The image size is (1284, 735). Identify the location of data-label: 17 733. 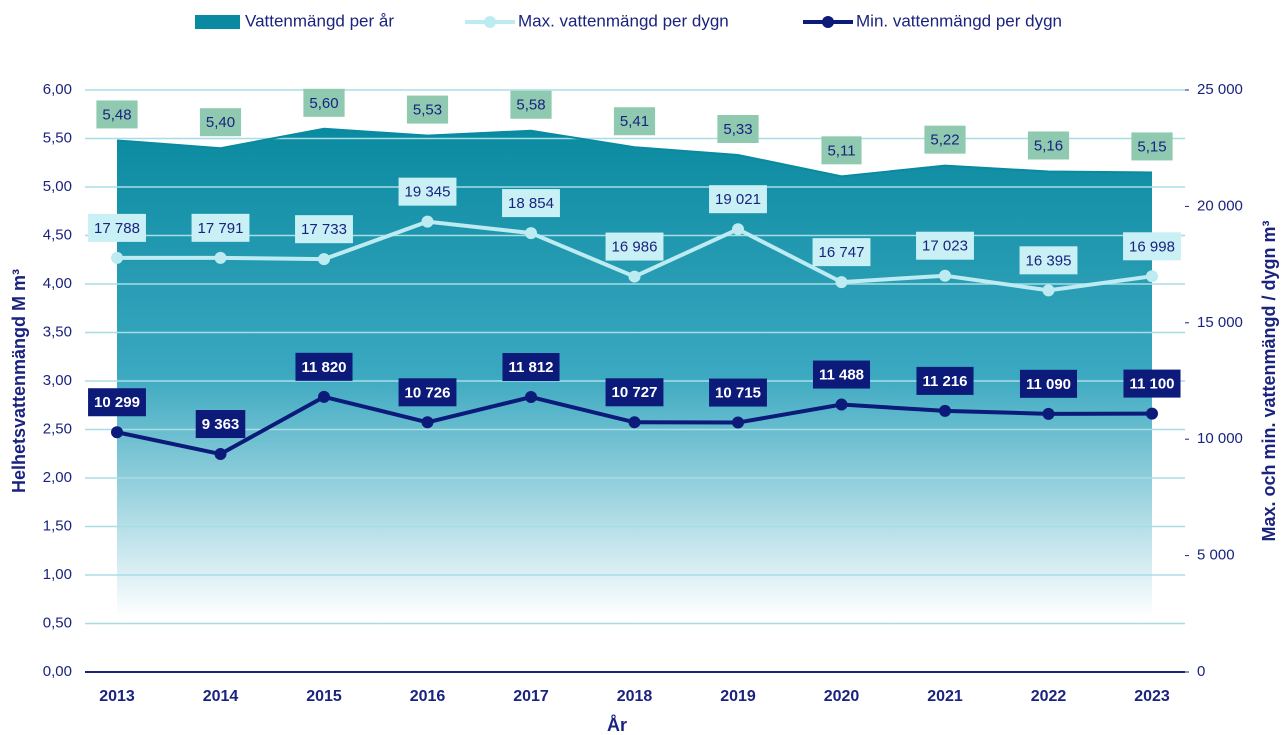
(324, 229).